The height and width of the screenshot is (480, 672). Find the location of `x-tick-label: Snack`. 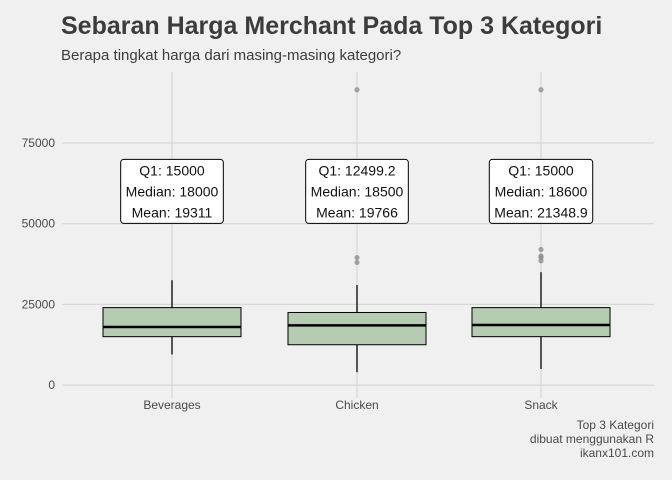

x-tick-label: Snack is located at coordinates (541, 405).